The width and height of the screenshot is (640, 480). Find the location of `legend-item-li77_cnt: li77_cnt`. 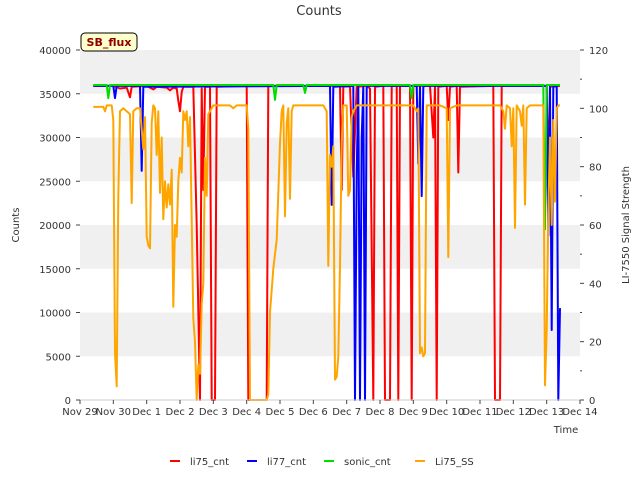

legend-item-li77_cnt: li77_cnt is located at coordinates (276, 462).